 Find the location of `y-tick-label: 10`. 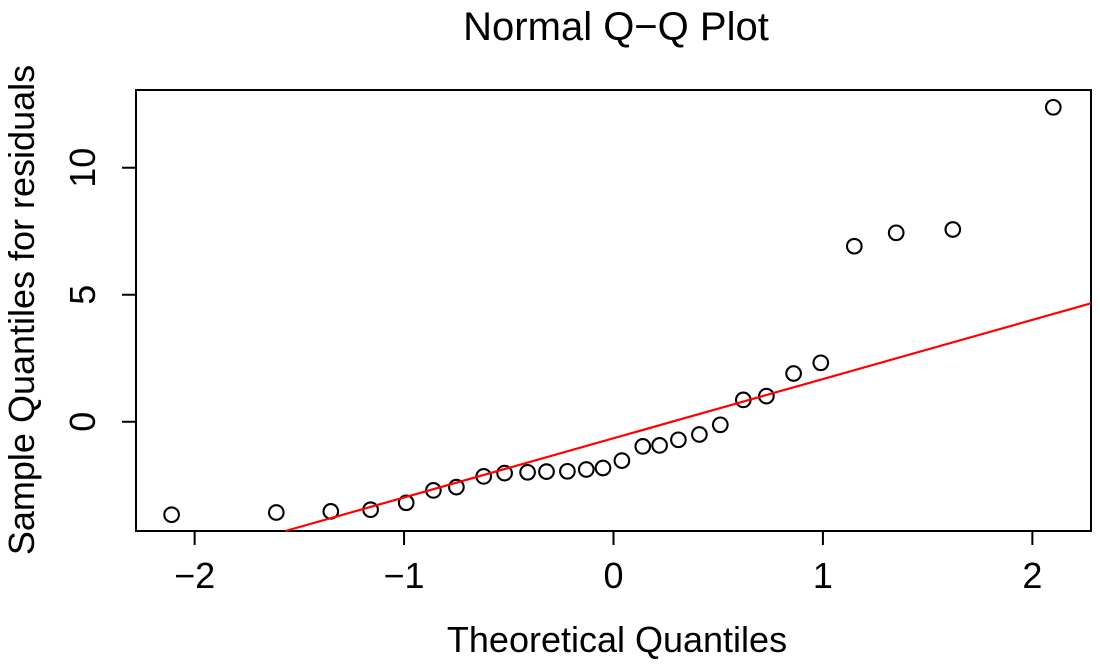

y-tick-label: 10 is located at coordinates (82, 168).